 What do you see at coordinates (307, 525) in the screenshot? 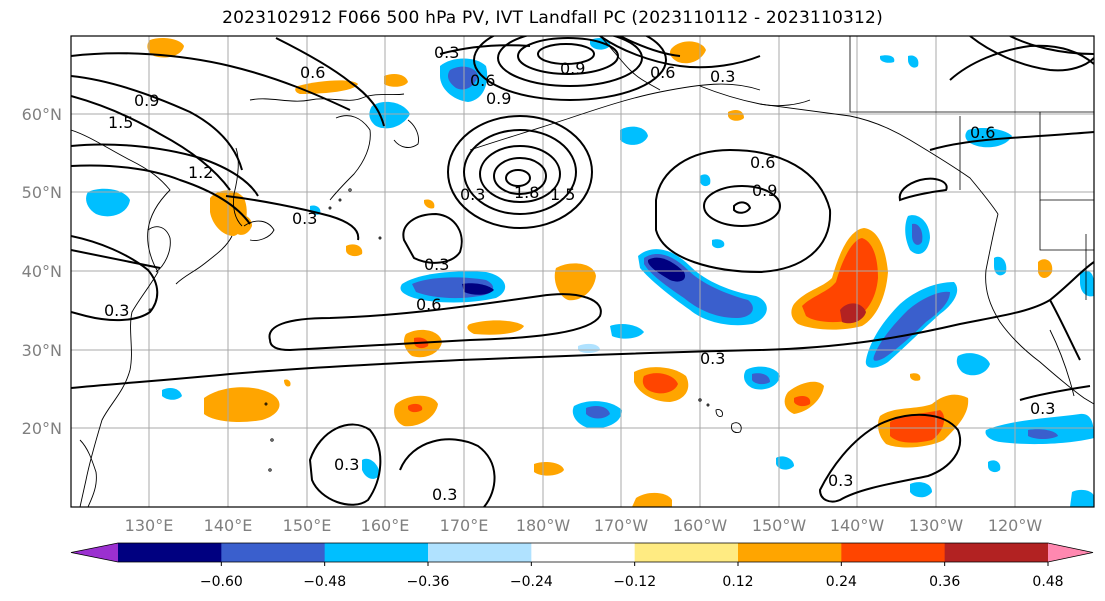
I see `lon-label: 150°E` at bounding box center [307, 525].